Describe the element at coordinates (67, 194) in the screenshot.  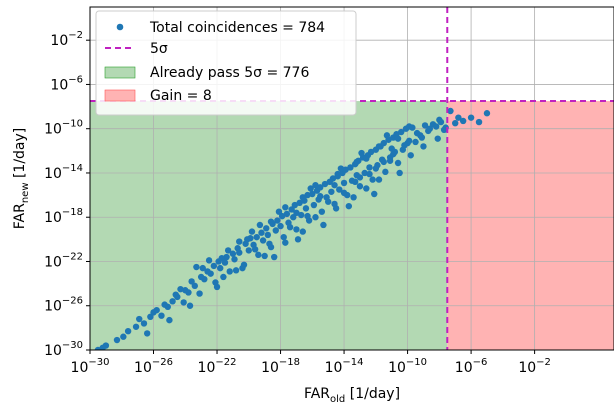
I see `y-axis: 10−30 10−26 10−22 10−18 10−14 10−10 10−6 10−2` at that location.